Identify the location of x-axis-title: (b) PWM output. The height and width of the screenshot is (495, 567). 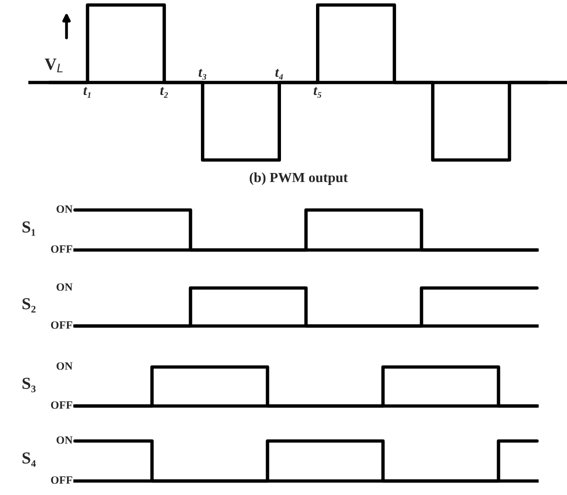
(299, 178).